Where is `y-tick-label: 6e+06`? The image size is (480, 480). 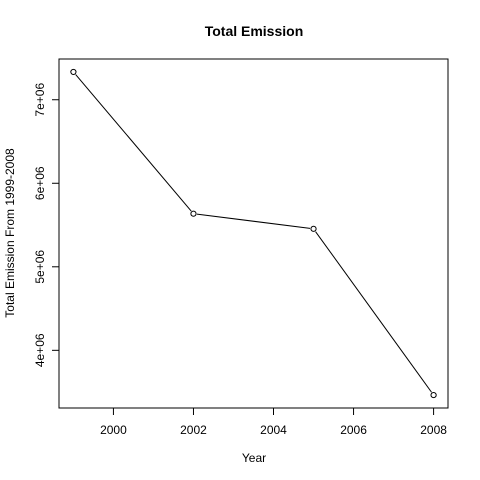 y-tick-label: 6e+06 is located at coordinates (40, 183).